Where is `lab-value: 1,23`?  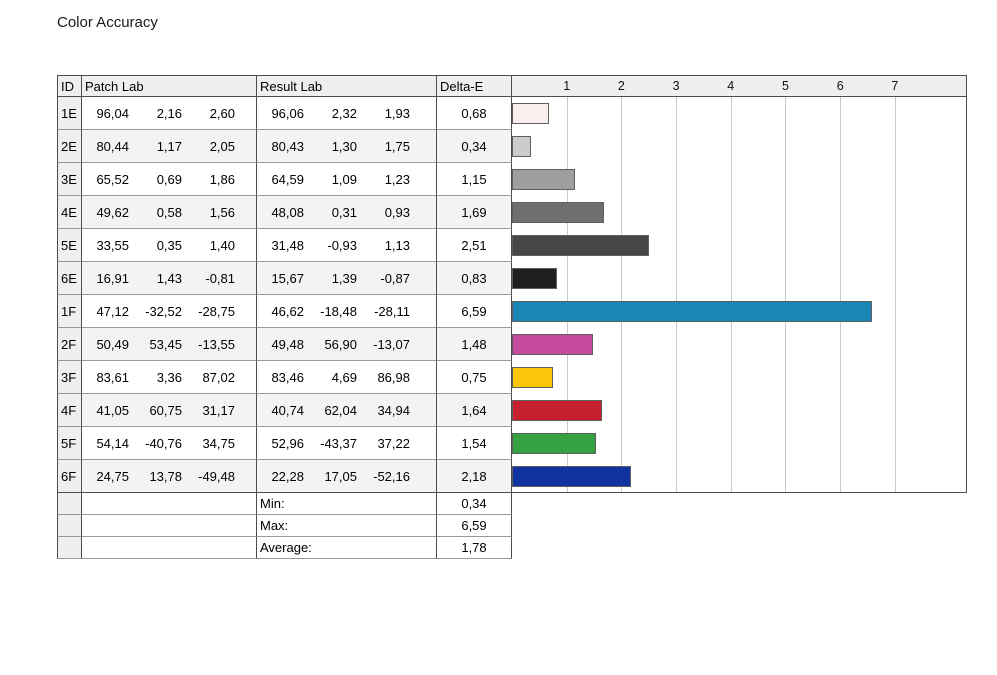 lab-value: 1,23 is located at coordinates (397, 179).